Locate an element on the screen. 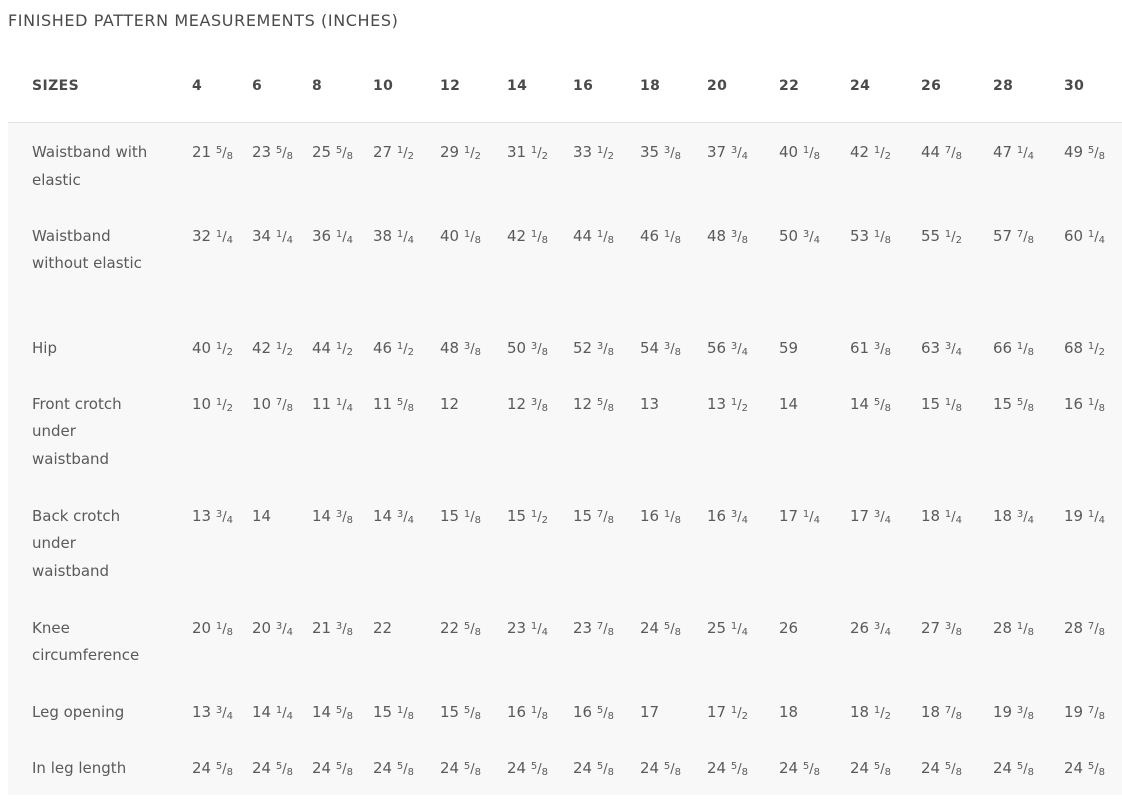  measurement-cell: 22 5/8 is located at coordinates (460, 628).